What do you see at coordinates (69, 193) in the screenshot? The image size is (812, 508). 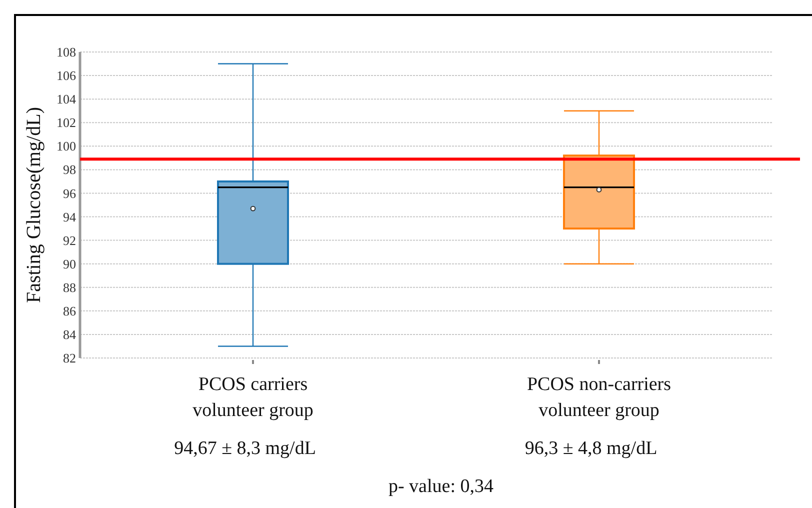 I see `y-tick-label: 96` at bounding box center [69, 193].